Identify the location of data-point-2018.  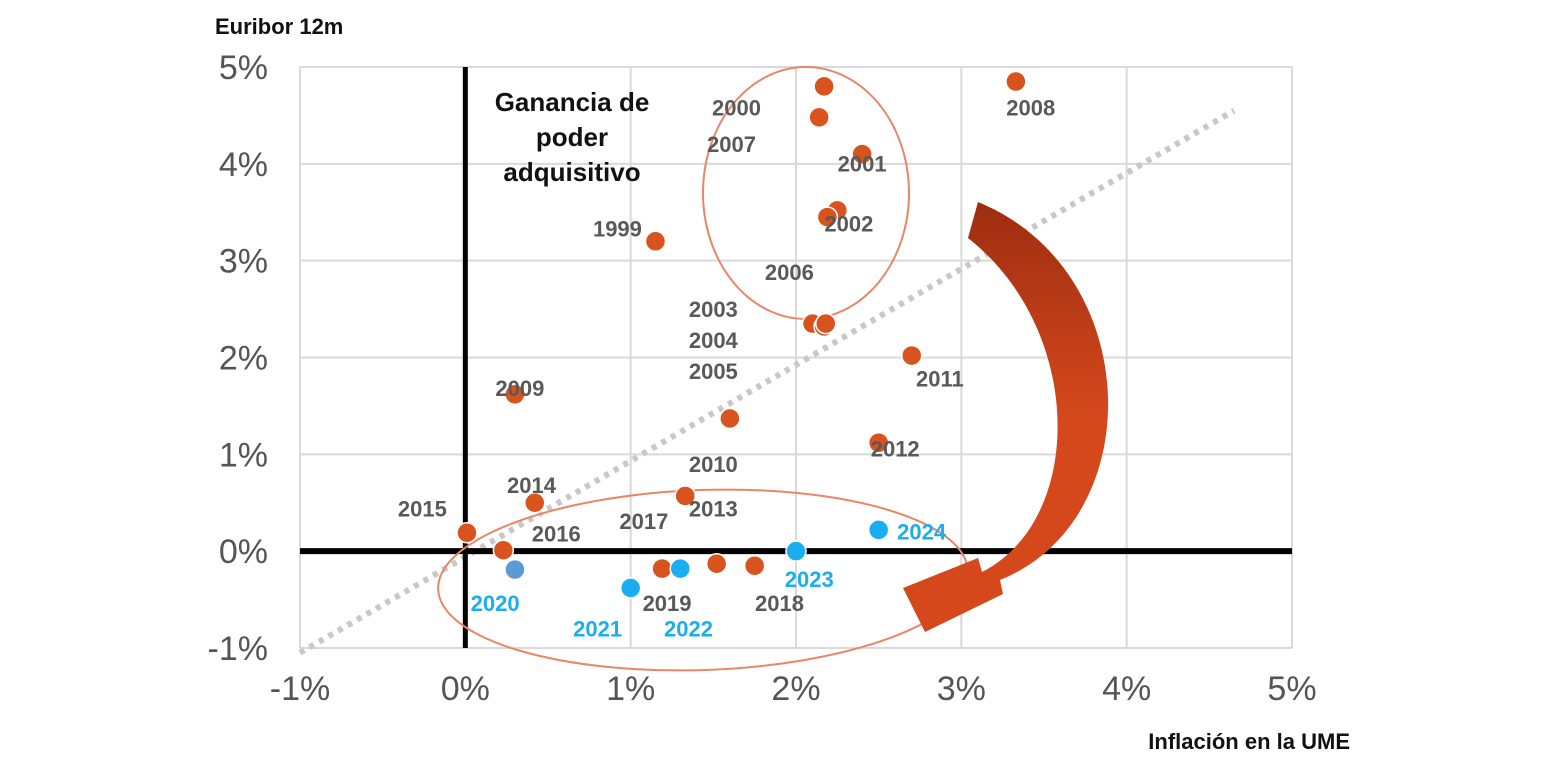
(754, 565).